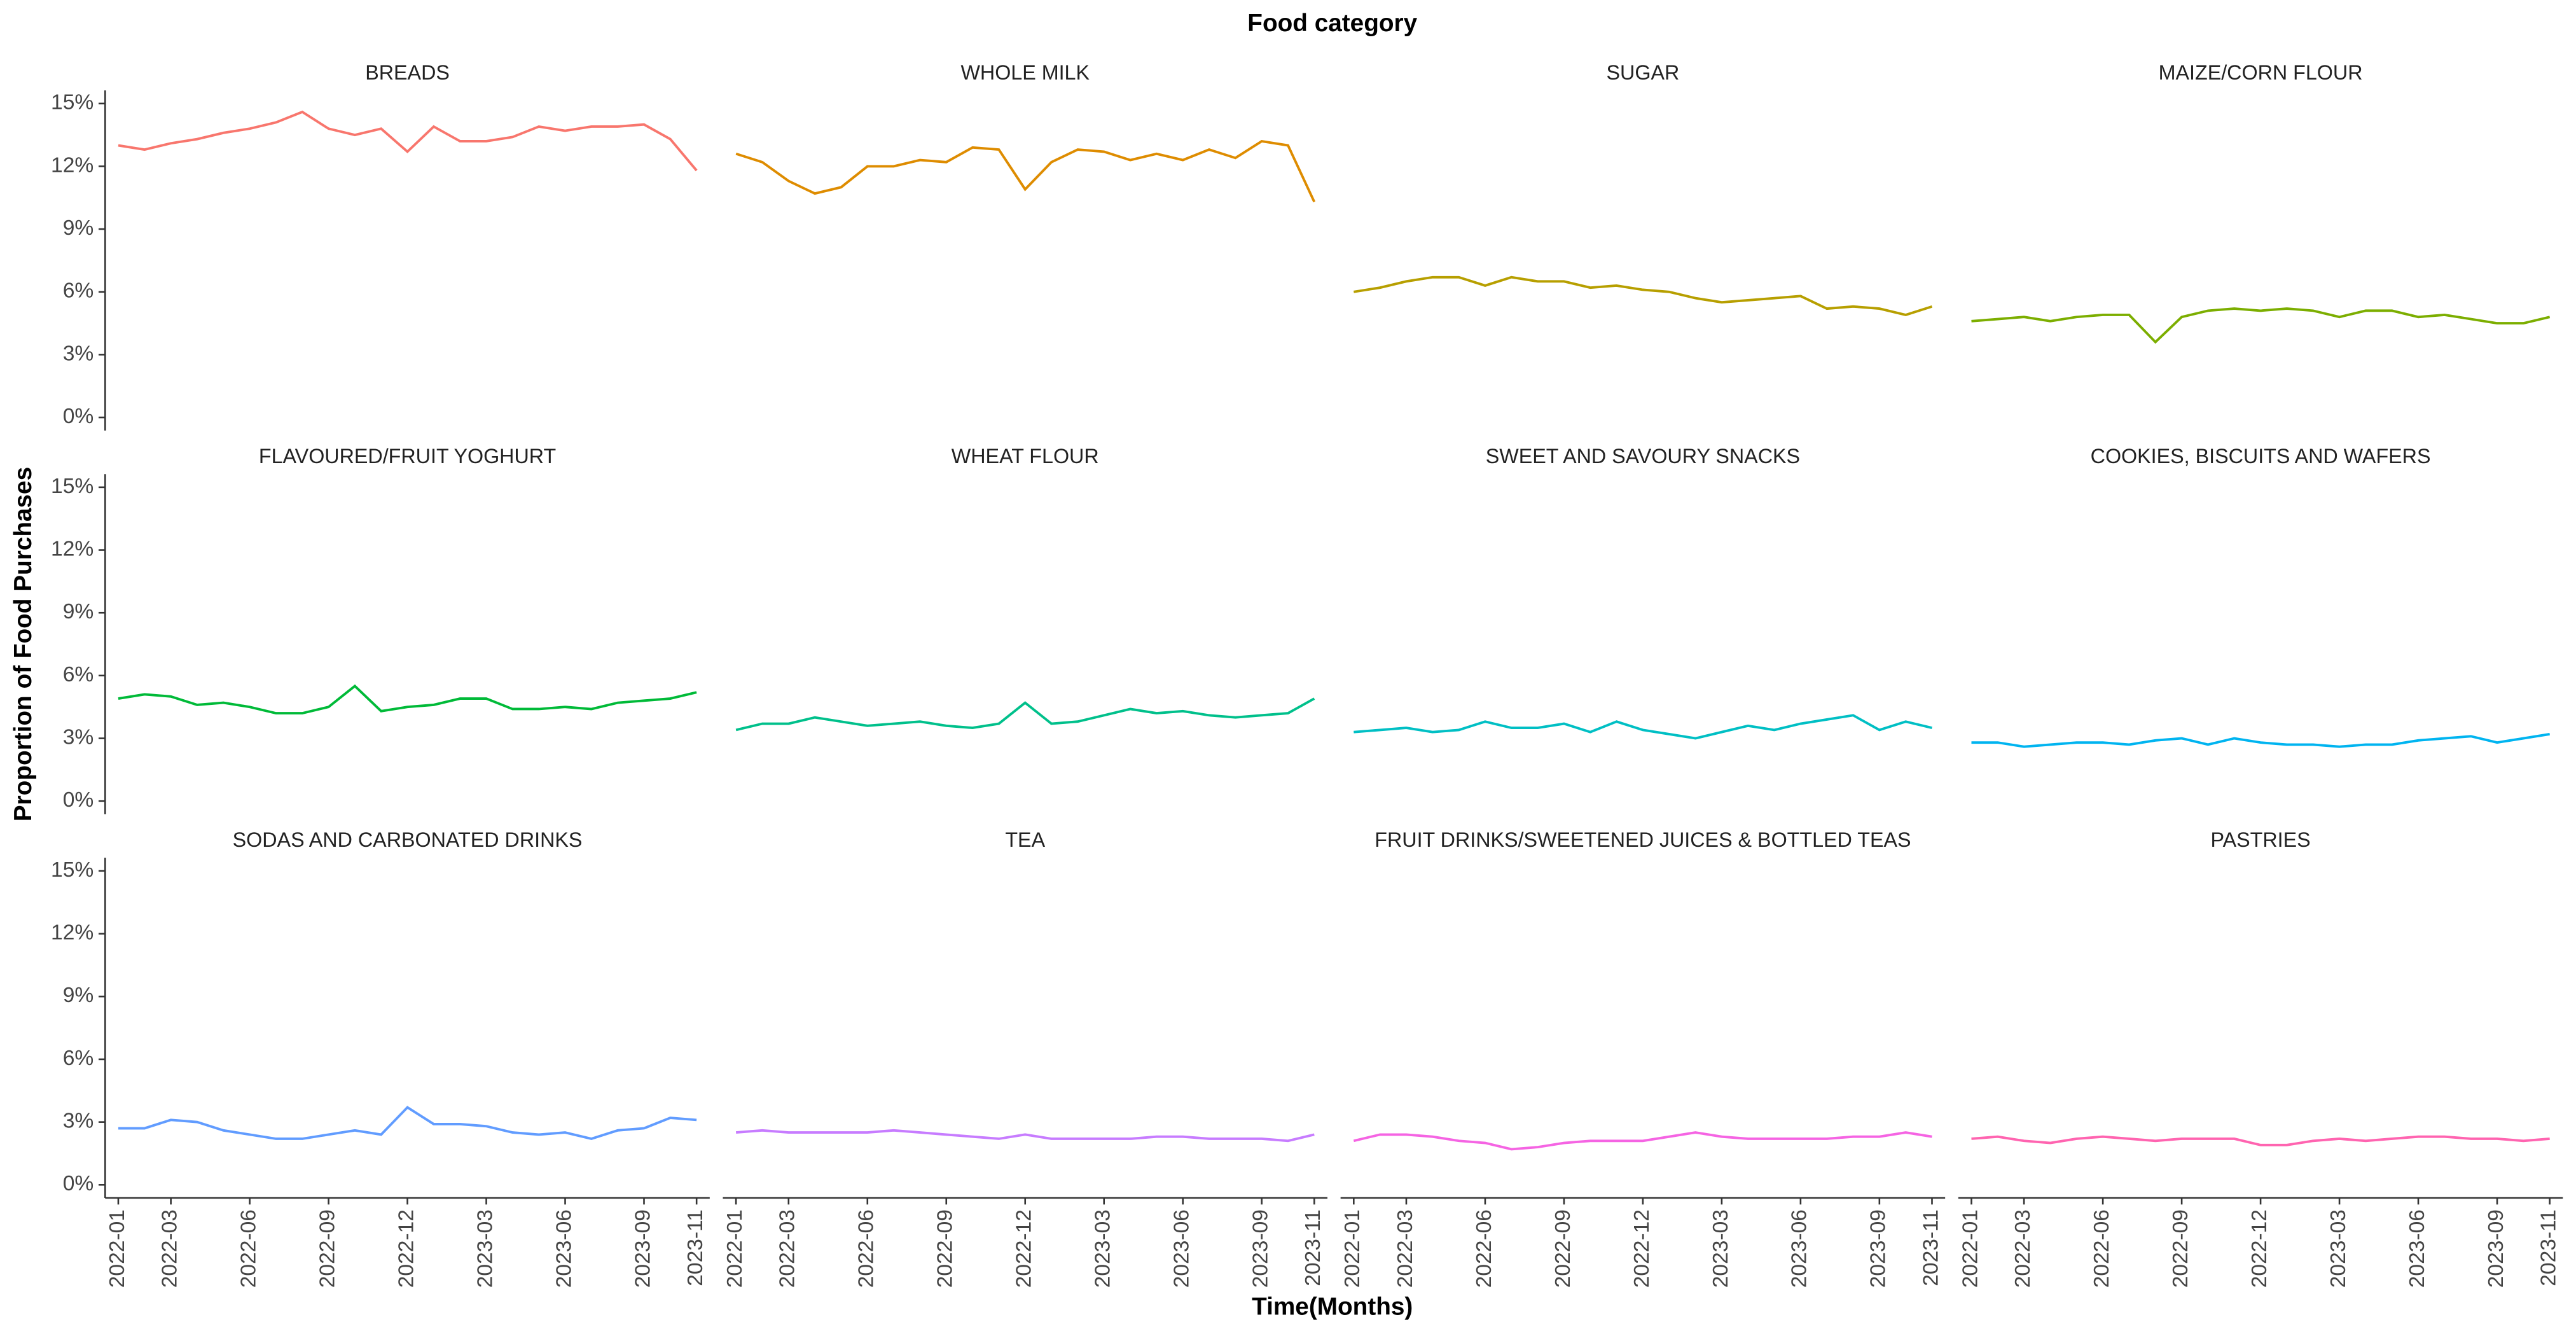 This screenshot has height=1336, width=2576. Describe the element at coordinates (2261, 72) in the screenshot. I see `panel-title: MAIZE/CORN FLOUR` at that location.